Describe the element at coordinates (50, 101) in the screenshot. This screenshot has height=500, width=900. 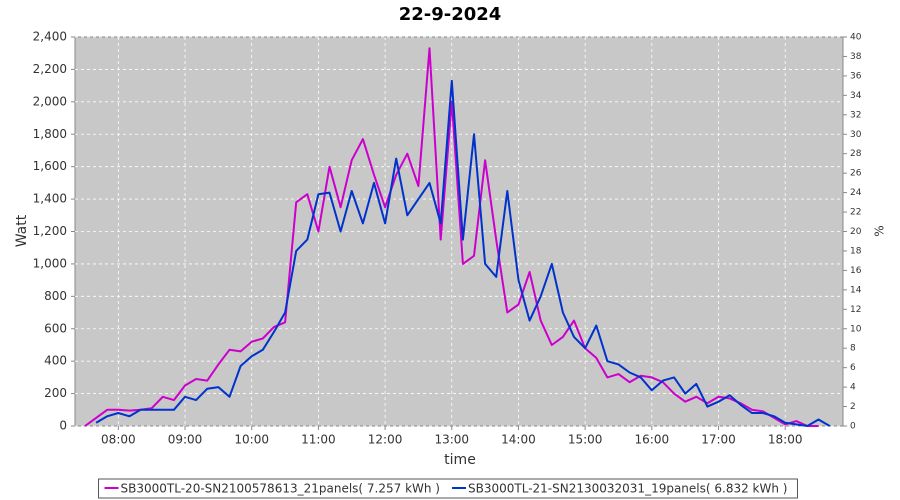
I see `y-tick-label: 2,000` at that location.